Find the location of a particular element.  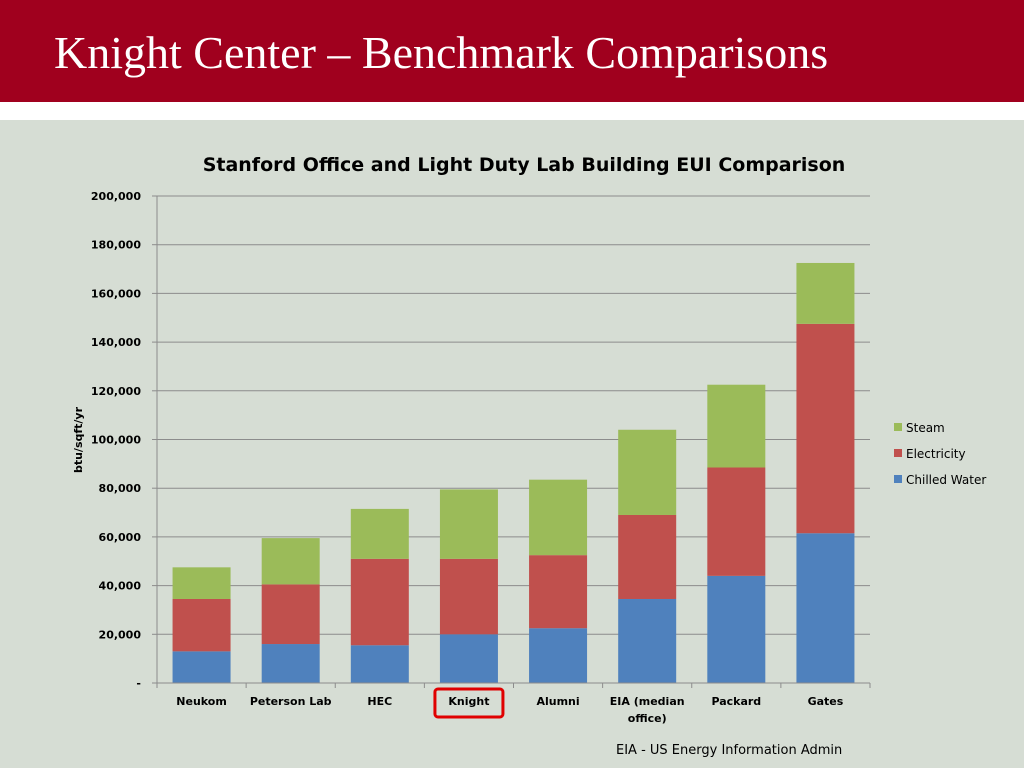

slide-header: Knight Center – Benchmark Comparisons is located at coordinates (512, 51).